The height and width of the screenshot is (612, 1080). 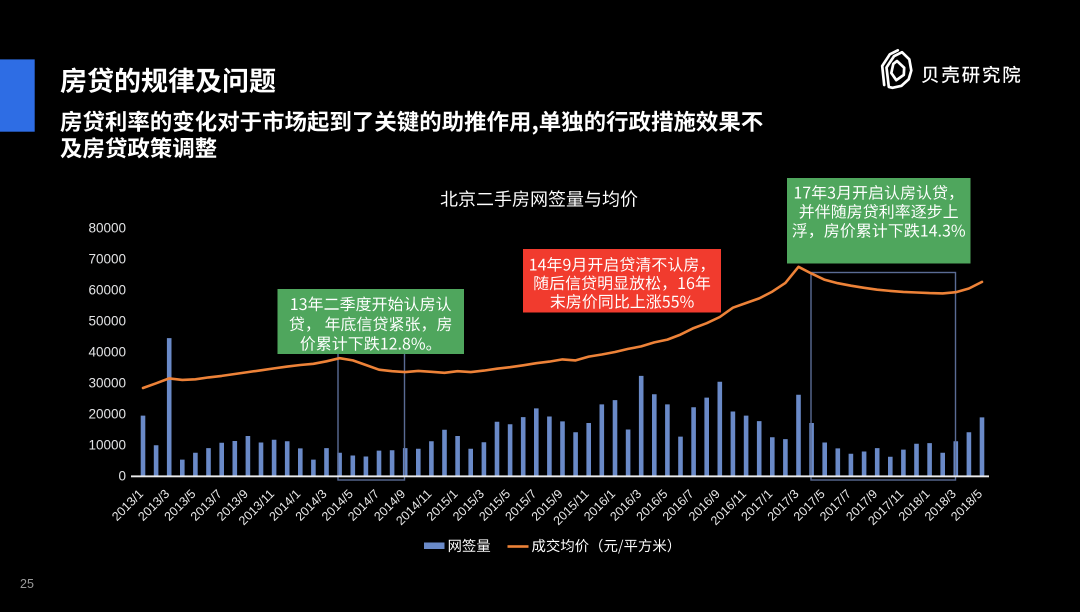 I want to click on svg-text: 40000, so click(x=107, y=351).